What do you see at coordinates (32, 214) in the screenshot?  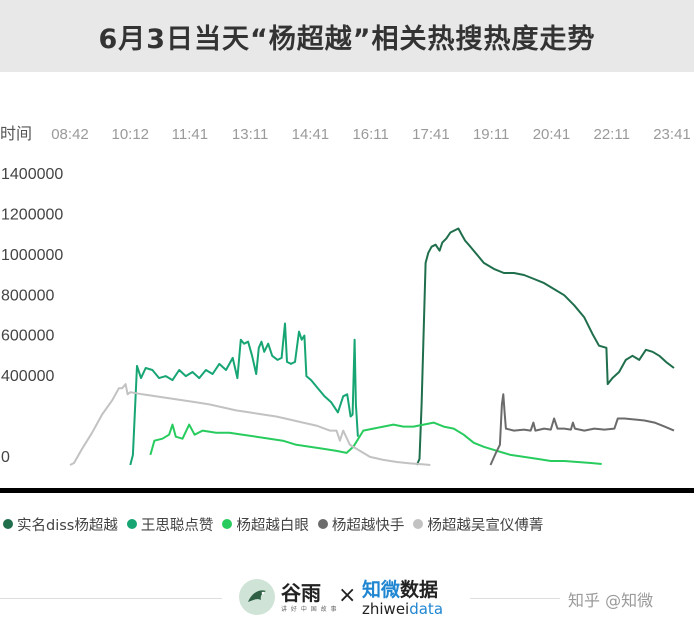 I see `y-tick-label: 1200000` at bounding box center [32, 214].